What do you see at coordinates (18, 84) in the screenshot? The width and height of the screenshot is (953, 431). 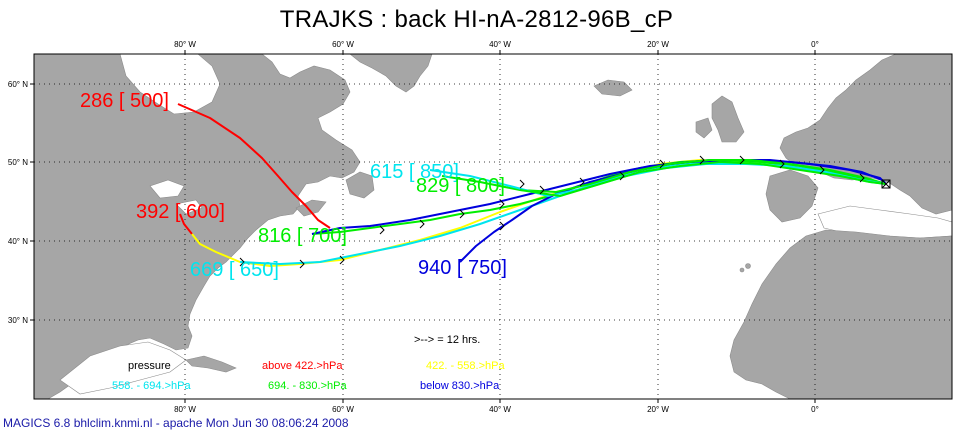 I see `lat-tick-60n: 60° N` at bounding box center [18, 84].